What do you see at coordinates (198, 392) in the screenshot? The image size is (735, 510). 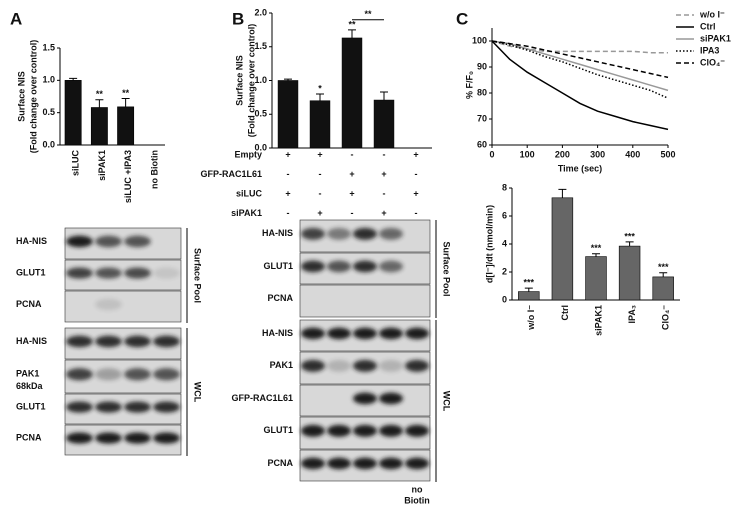 I see `section-label: WCL` at bounding box center [198, 392].